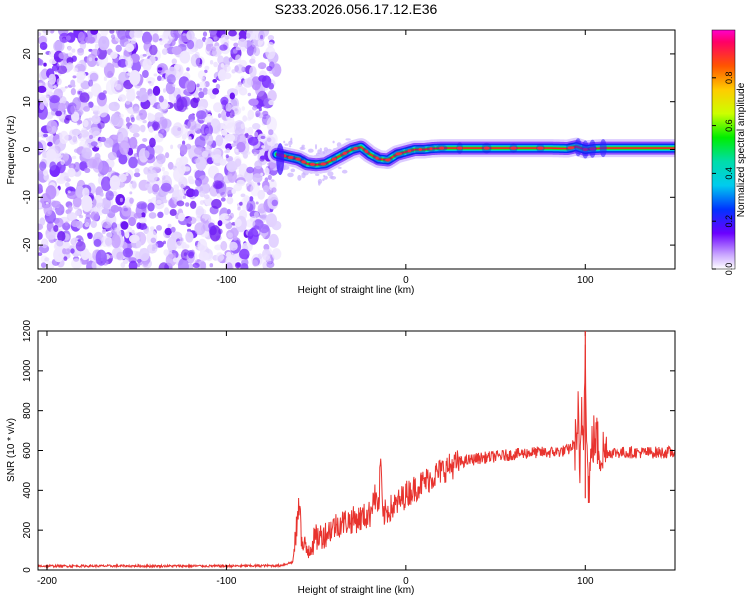  Describe the element at coordinates (11, 150) in the screenshot. I see `spectrogram-ylabel: Frequency (Hz)` at that location.